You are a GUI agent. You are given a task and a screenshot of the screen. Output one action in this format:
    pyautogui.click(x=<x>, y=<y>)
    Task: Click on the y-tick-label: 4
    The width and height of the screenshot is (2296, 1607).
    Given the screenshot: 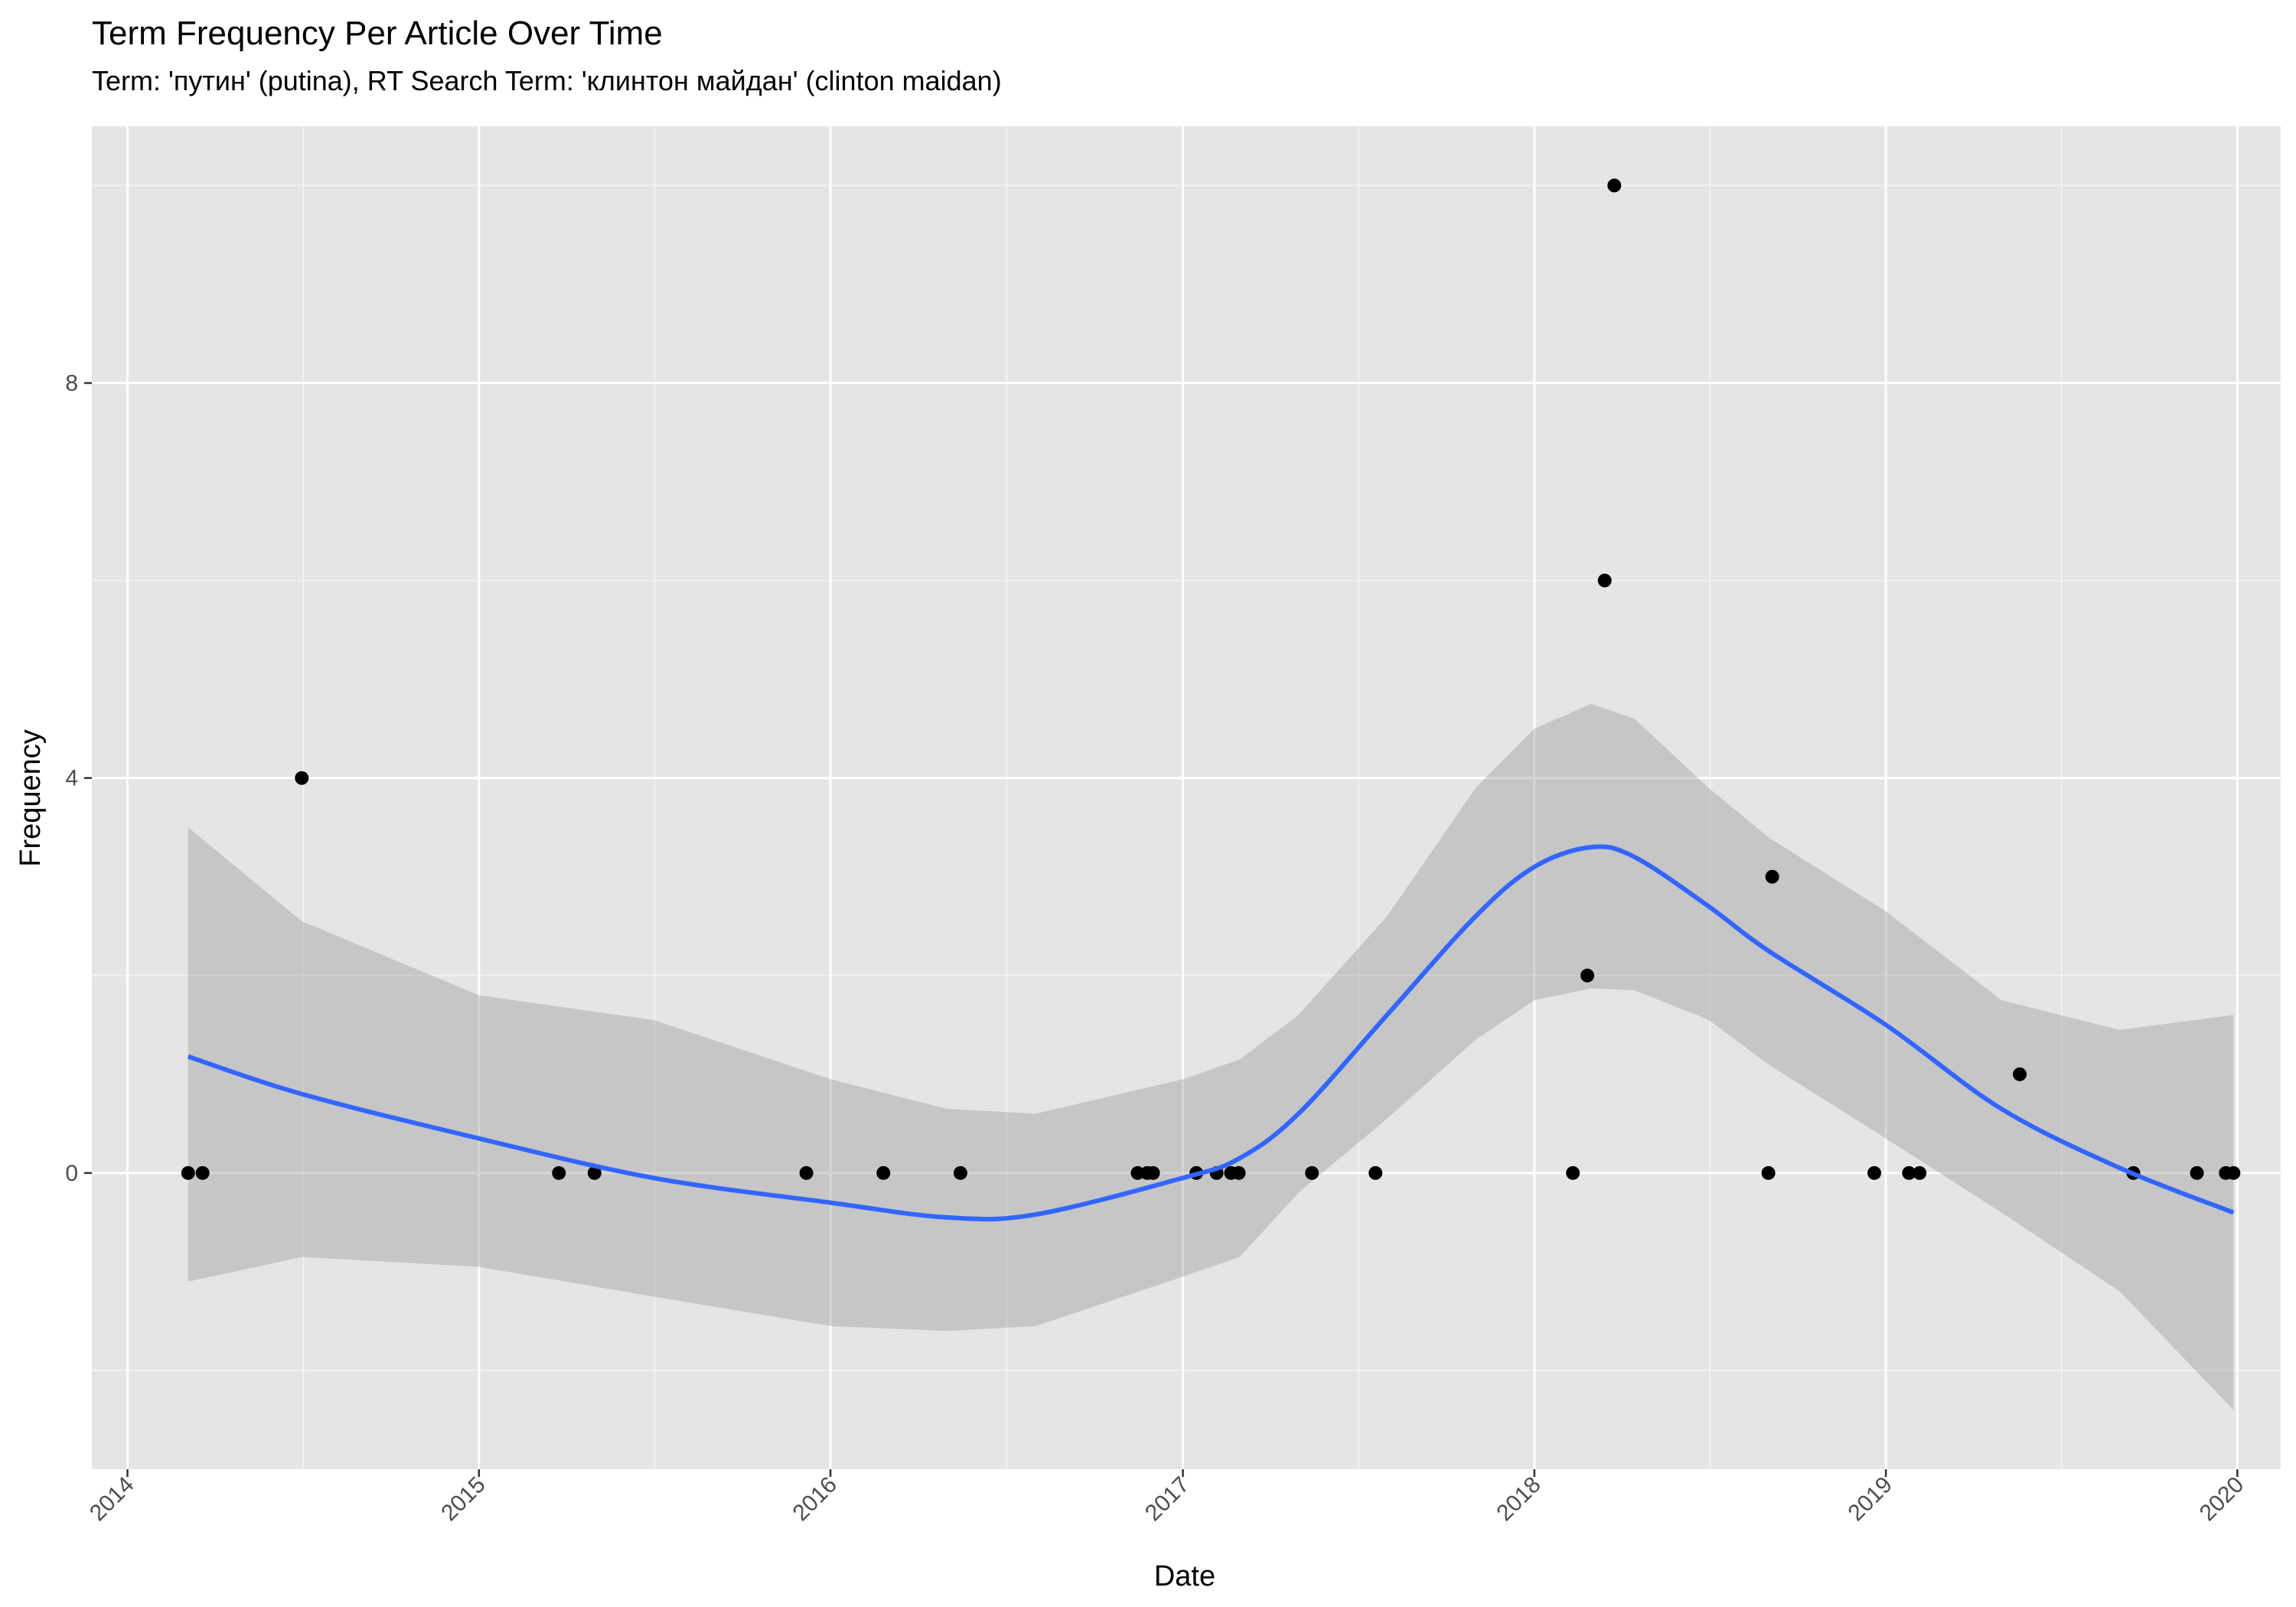 What is the action you would take?
    pyautogui.click(x=71, y=778)
    